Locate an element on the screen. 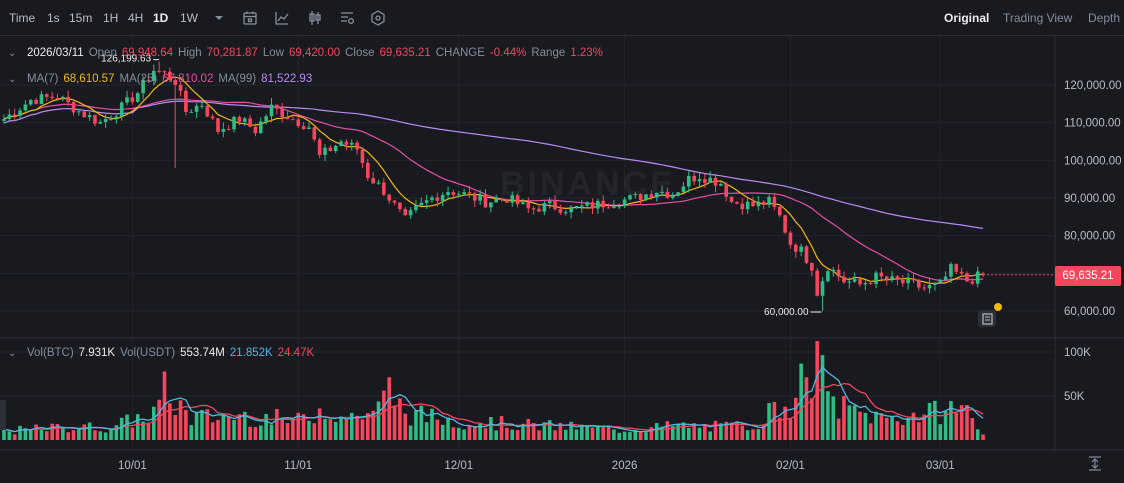  hexagon-settings-icon is located at coordinates (378, 18).